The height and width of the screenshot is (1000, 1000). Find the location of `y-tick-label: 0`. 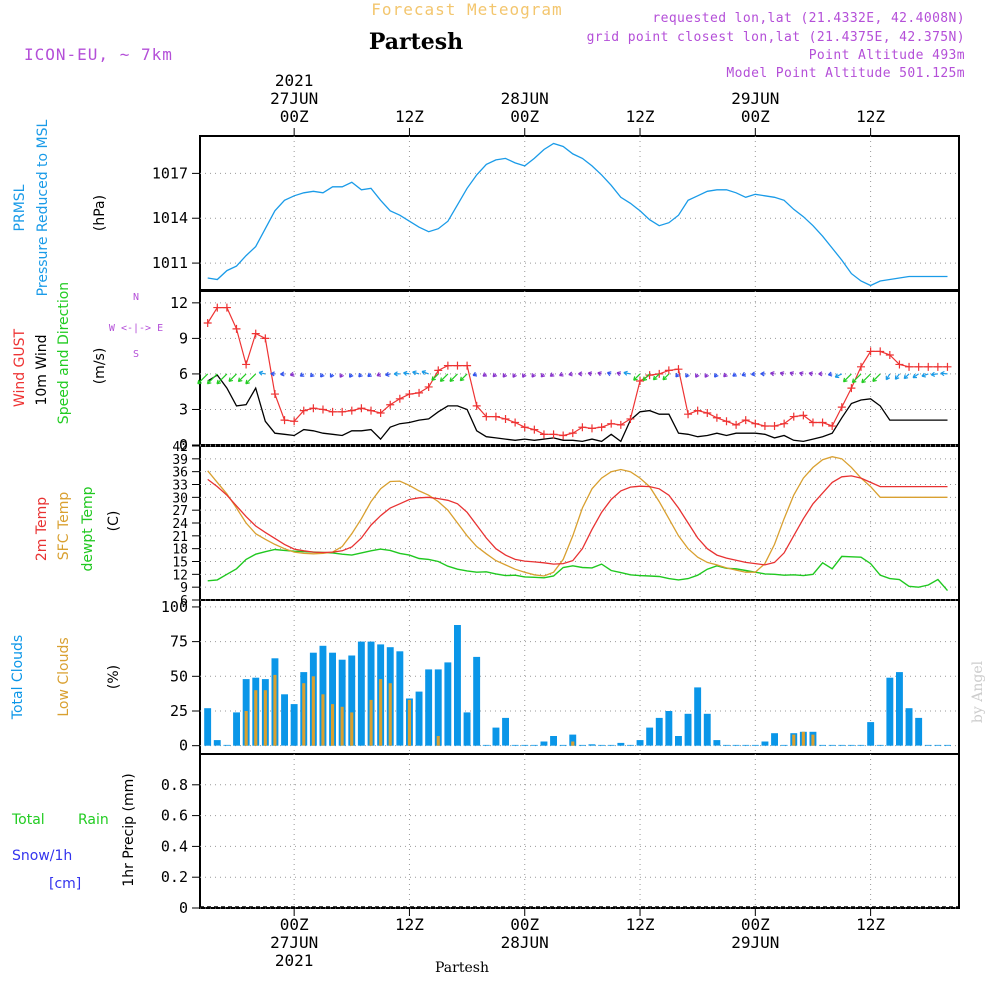

y-tick-label: 0 is located at coordinates (183, 746).